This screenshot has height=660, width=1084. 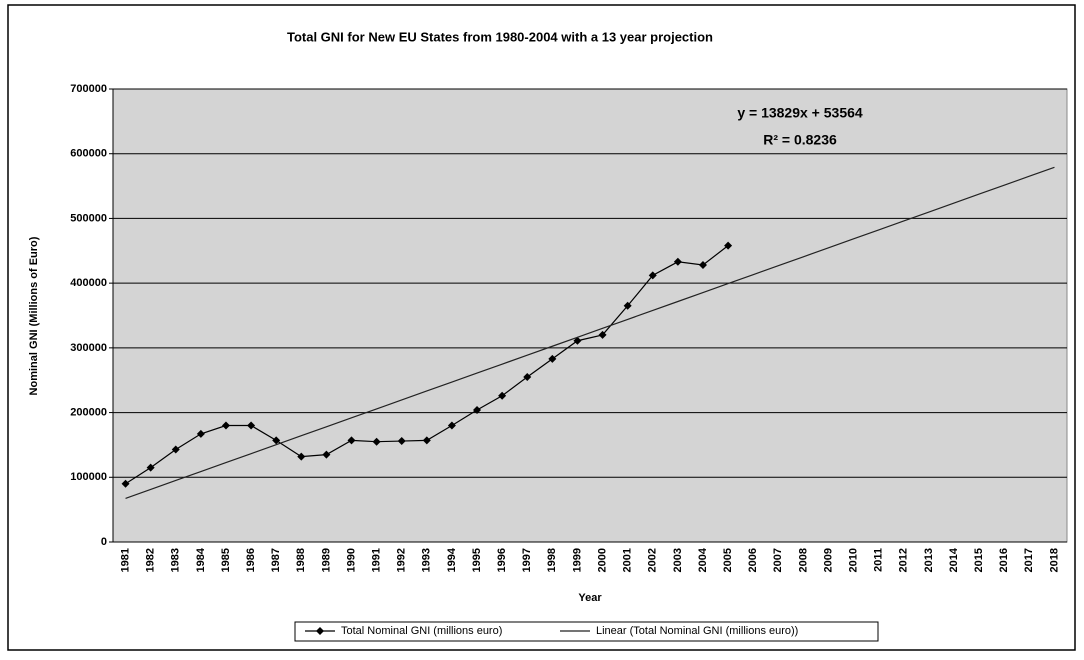 I want to click on y-tick-label: 0, so click(x=104, y=542).